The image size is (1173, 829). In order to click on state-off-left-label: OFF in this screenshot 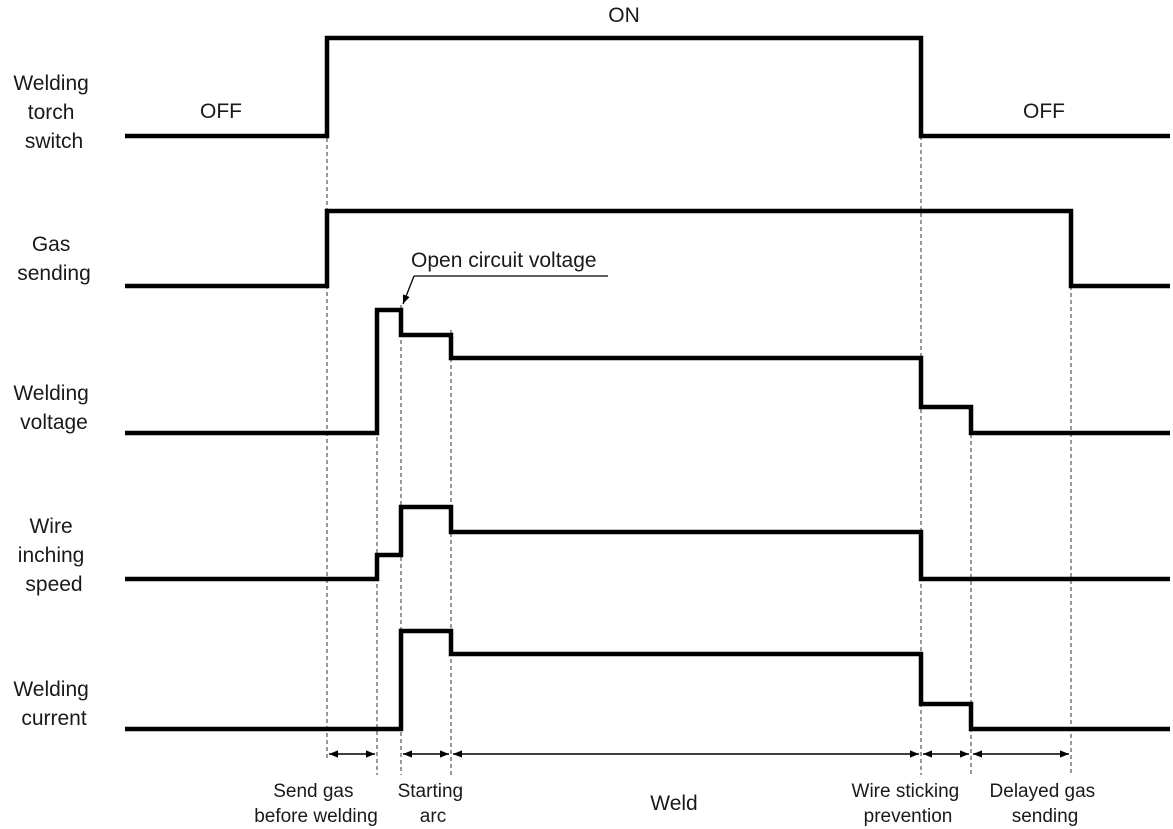, I will do `click(221, 111)`.